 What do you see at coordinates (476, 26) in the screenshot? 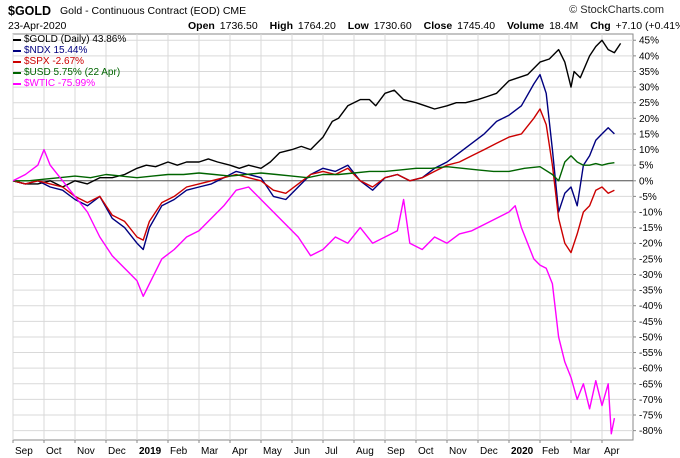
I see `close-value: 1745.40` at bounding box center [476, 26].